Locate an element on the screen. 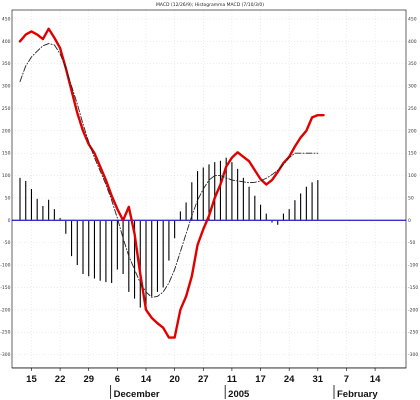 This screenshot has height=400, width=420. x-tick-label: 29 is located at coordinates (88, 379).